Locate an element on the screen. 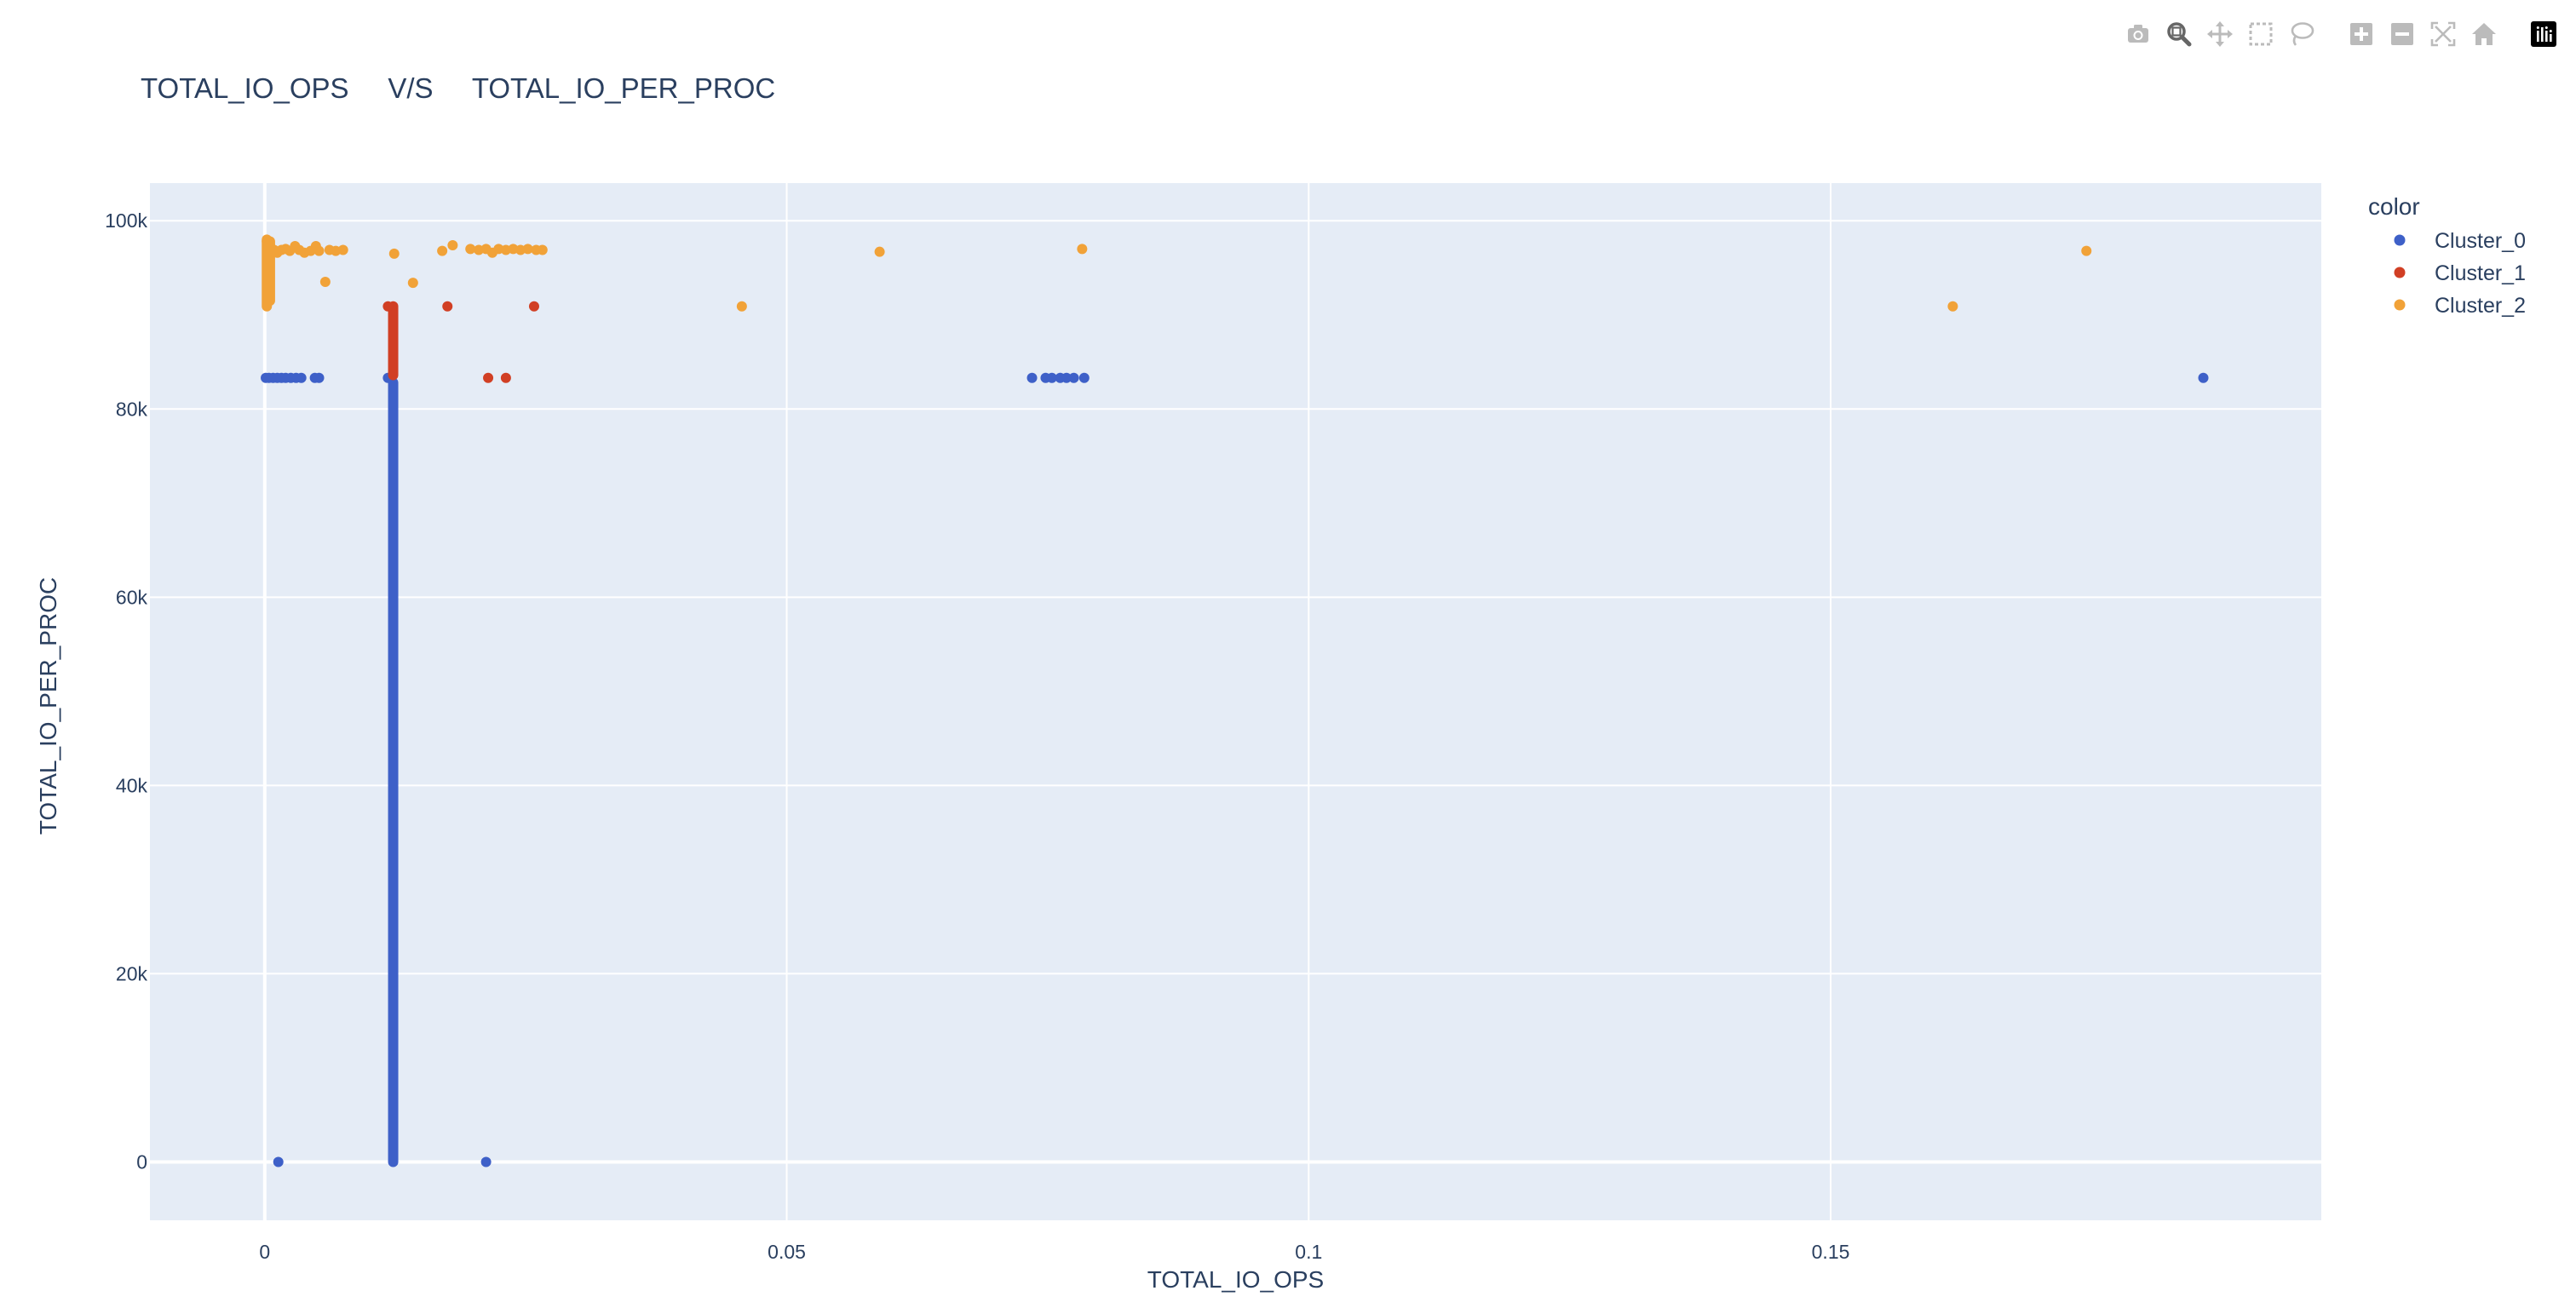 The width and height of the screenshot is (2576, 1308). x-axis-title: TOTAL_IO_OPS is located at coordinates (1236, 1279).